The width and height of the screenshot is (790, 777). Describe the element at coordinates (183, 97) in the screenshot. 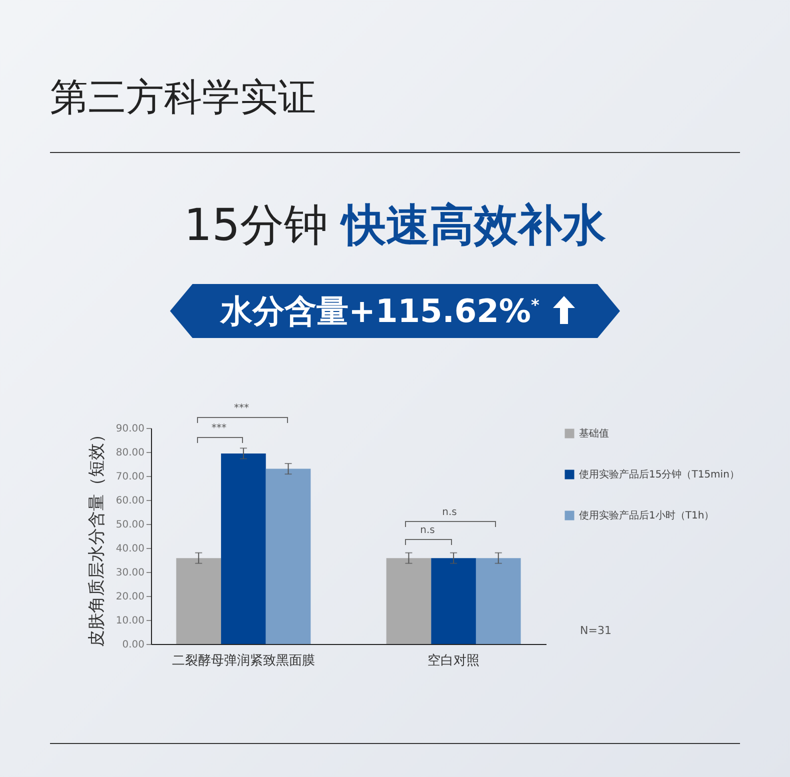

I see `chart-title: 第三方科学实证` at that location.